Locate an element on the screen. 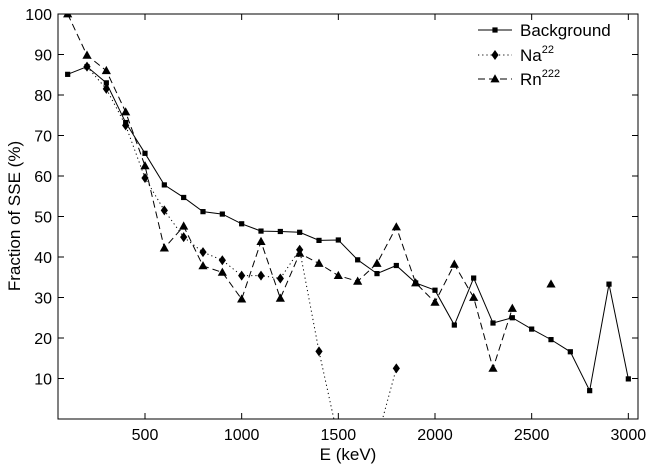  y-tick-label: 30 is located at coordinates (43, 299).